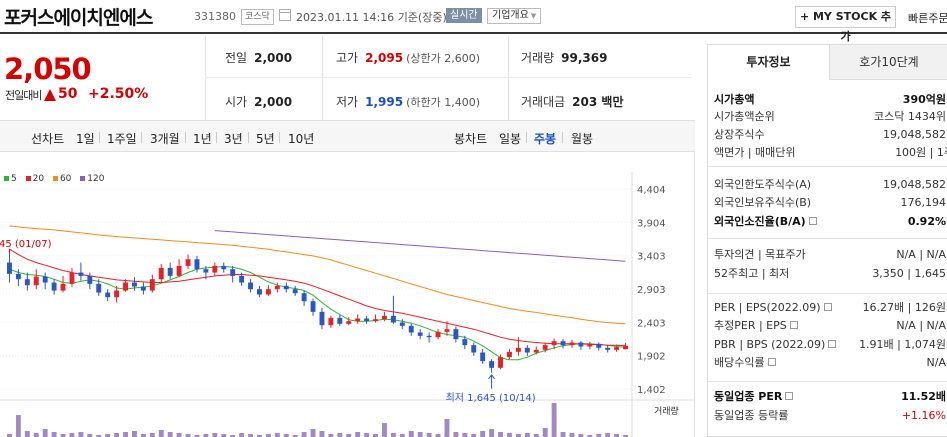 The height and width of the screenshot is (437, 947). Describe the element at coordinates (233, 139) in the screenshot. I see `tab-period-3y: 3년` at that location.